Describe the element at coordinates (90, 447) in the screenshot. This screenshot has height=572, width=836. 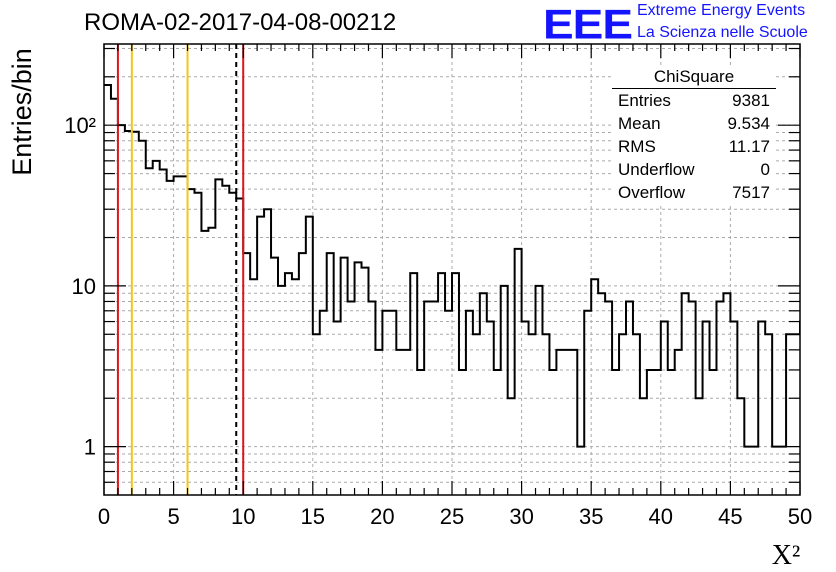
I see `y-tick-label: 1` at that location.